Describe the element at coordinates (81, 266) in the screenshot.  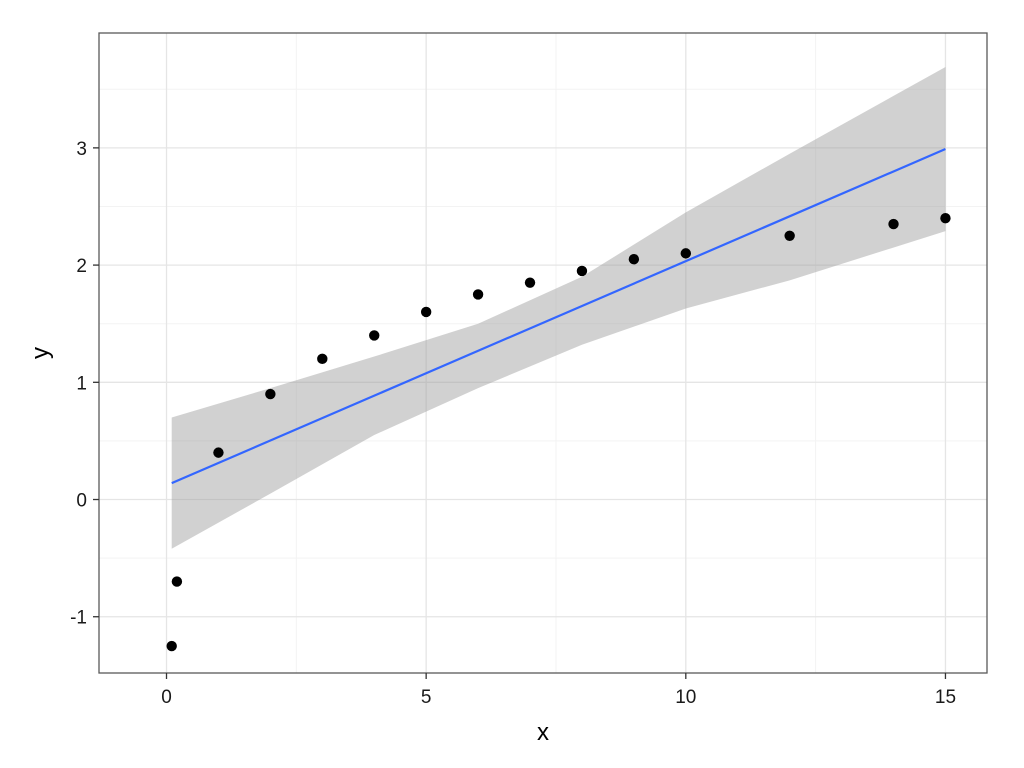
I see `y-tick-label-3: 2` at that location.